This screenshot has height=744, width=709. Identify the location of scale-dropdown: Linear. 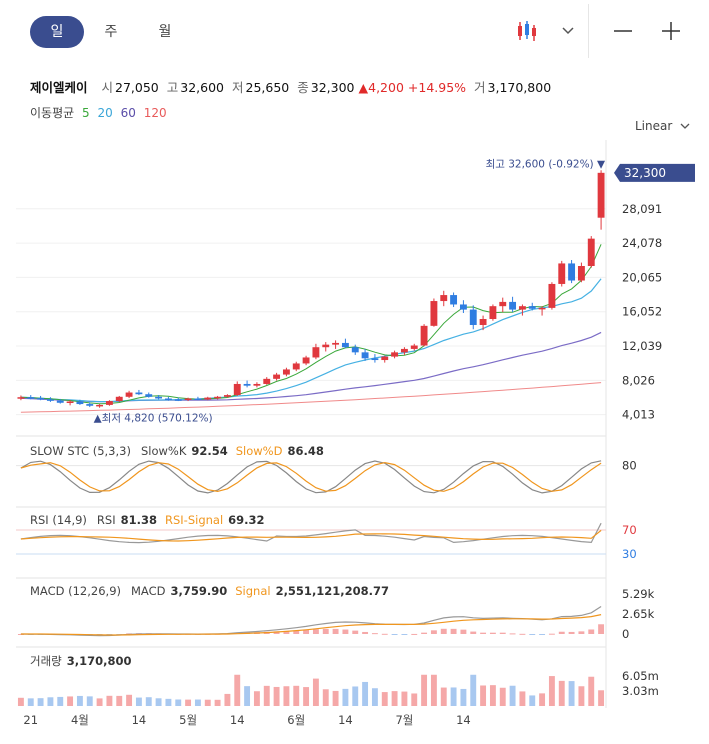
(662, 126).